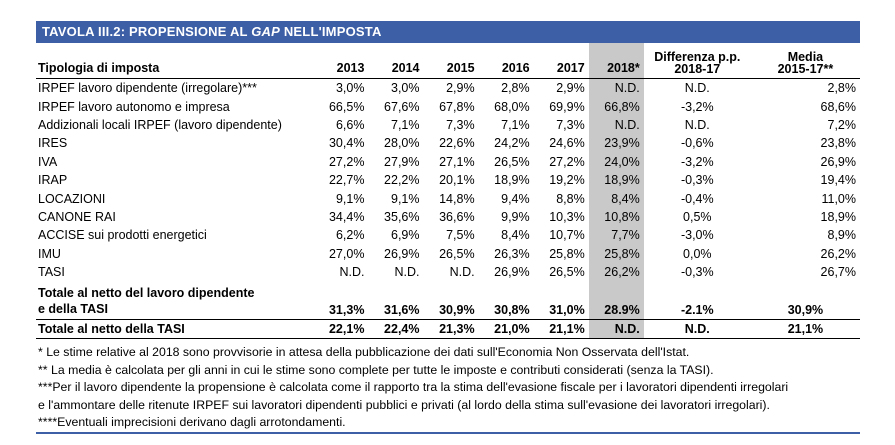  What do you see at coordinates (48, 161) in the screenshot?
I see `row-label: IVA` at bounding box center [48, 161].